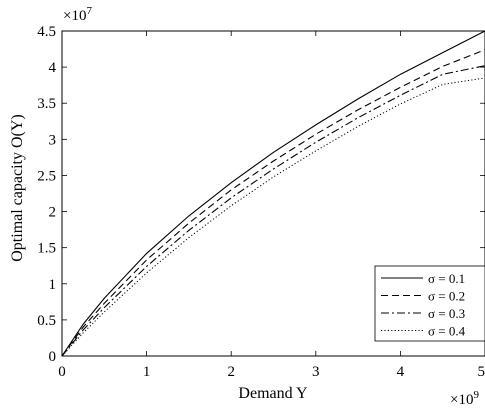  Describe the element at coordinates (77, 14) in the screenshot. I see `y-exponent-label: ×10⁷` at that location.